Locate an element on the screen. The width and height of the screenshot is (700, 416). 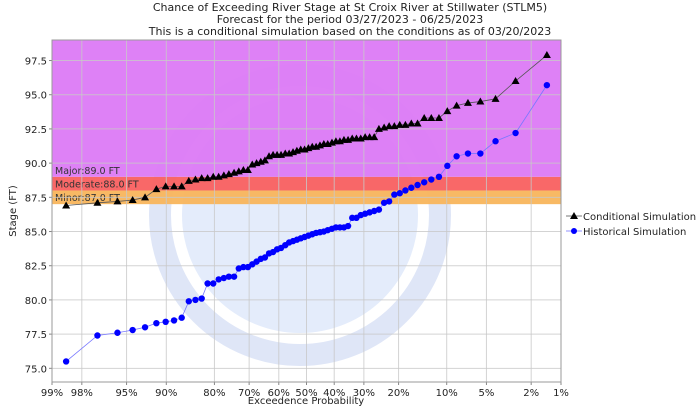
y-tick-label: 82.5 is located at coordinates (36, 267).